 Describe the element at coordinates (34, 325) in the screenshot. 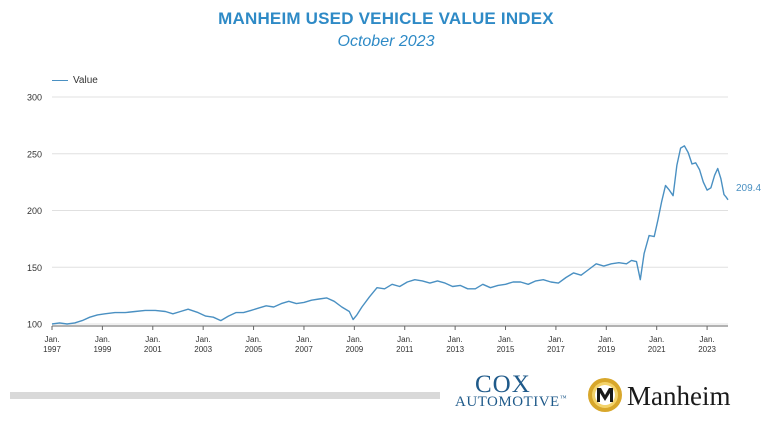

I see `y-tick-label-100: 100` at that location.